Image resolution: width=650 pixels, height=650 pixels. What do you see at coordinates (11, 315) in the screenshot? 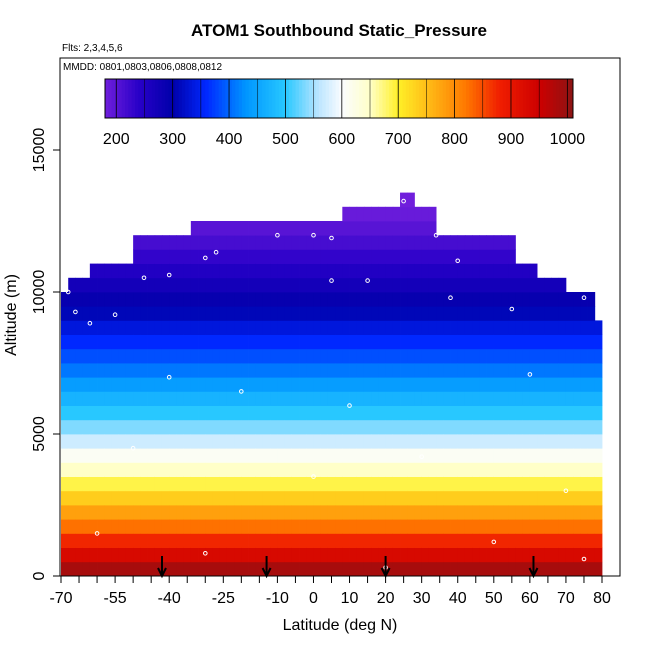
I see `y-axis-label: Altitude (m)` at bounding box center [11, 315].